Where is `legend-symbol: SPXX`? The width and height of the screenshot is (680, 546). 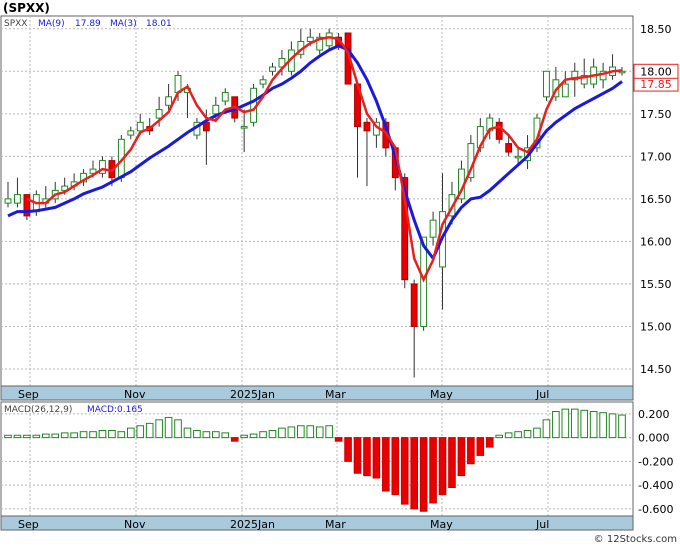
legend-symbol: SPXX is located at coordinates (15, 24).